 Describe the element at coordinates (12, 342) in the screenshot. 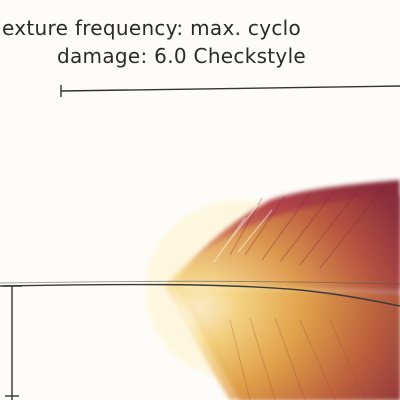

I see `left-measure-marker` at that location.